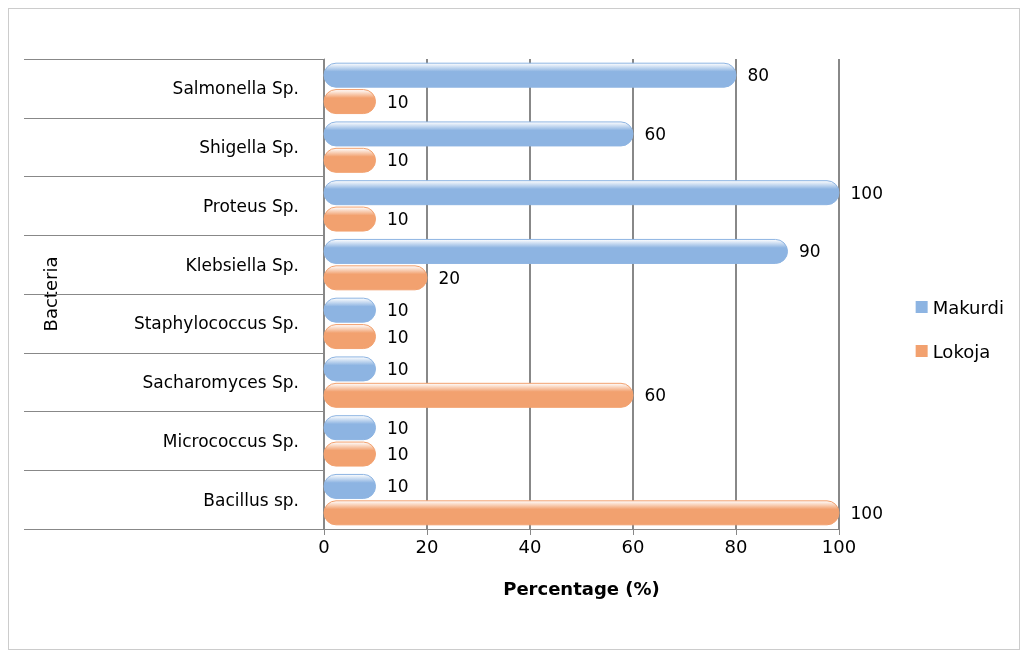 The width and height of the screenshot is (1029, 659). Describe the element at coordinates (633, 546) in the screenshot. I see `x-tick-label: 60` at that location.